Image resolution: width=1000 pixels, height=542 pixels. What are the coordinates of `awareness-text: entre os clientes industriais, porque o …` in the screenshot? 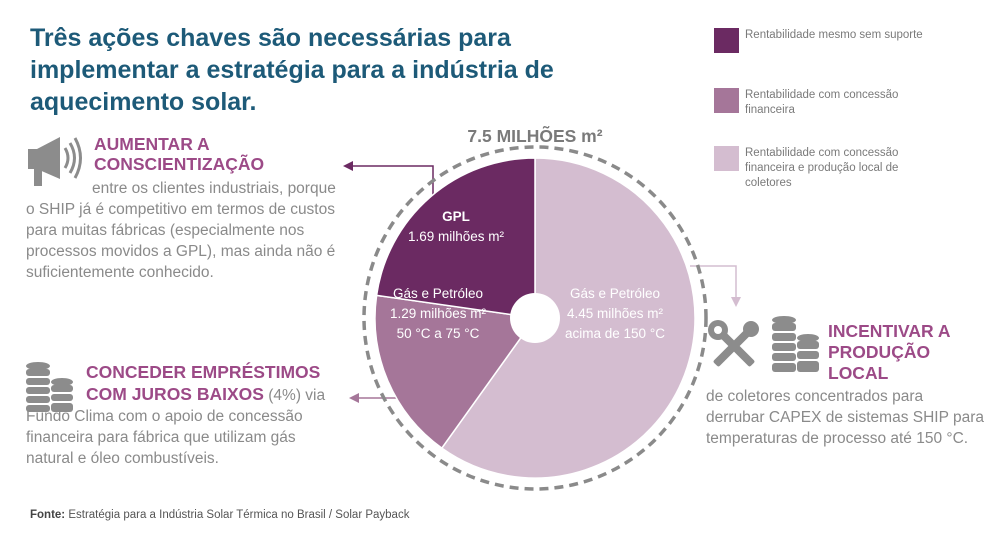 It's located at (185, 230).